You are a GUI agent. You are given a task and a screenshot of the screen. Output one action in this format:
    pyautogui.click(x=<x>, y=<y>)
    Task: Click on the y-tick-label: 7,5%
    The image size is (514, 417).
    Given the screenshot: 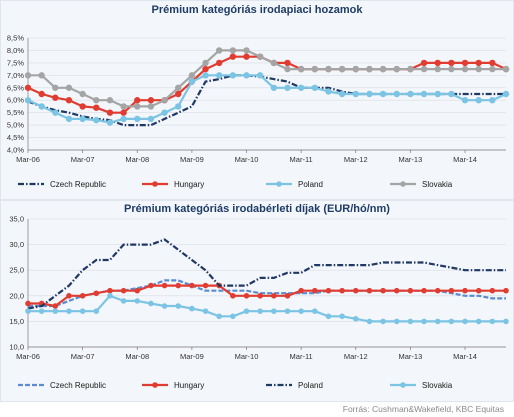 What is the action you would take?
    pyautogui.click(x=15, y=62)
    